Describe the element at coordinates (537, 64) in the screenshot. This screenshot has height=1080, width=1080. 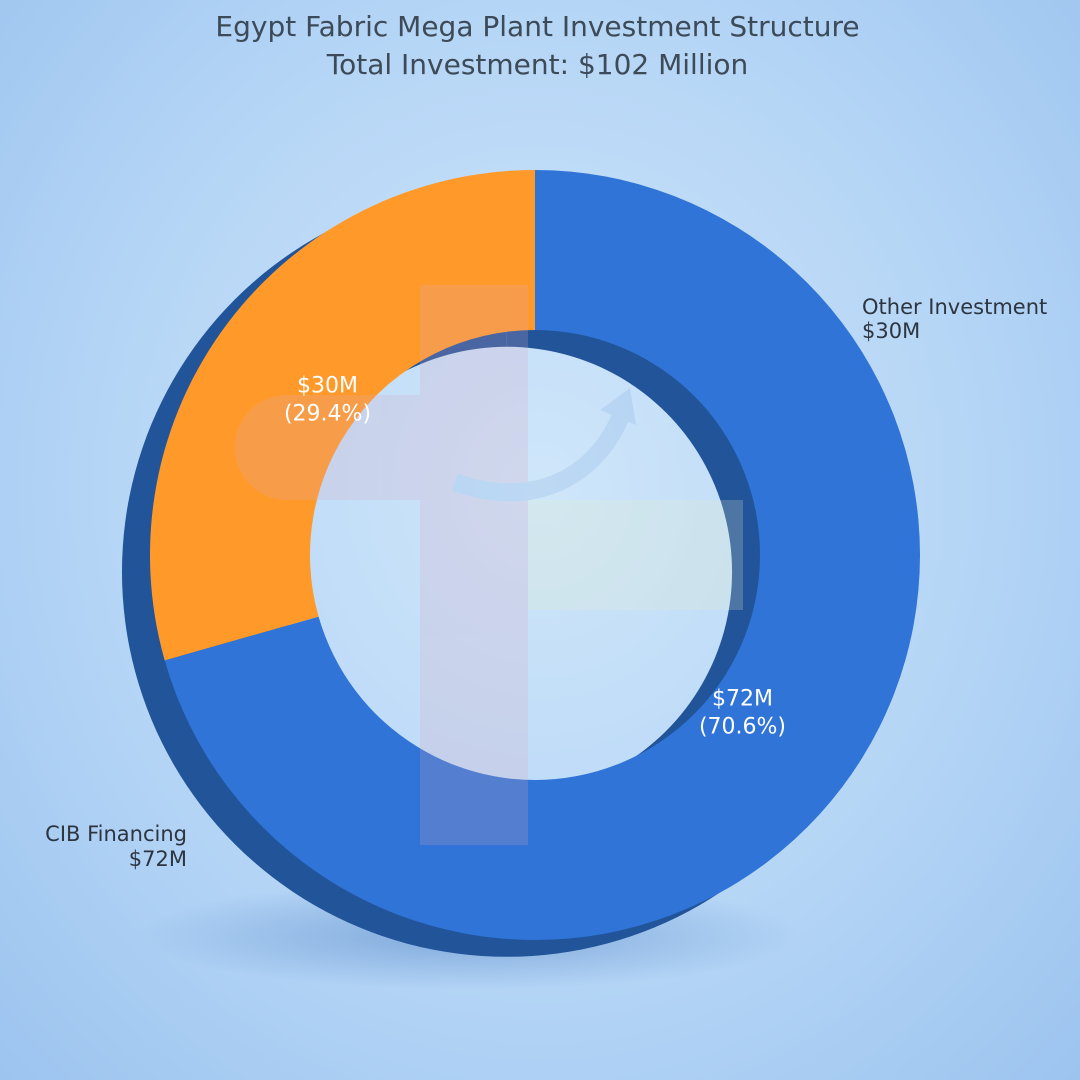
I see `chart-subtitle: Total Investment: $102 Million` at that location.